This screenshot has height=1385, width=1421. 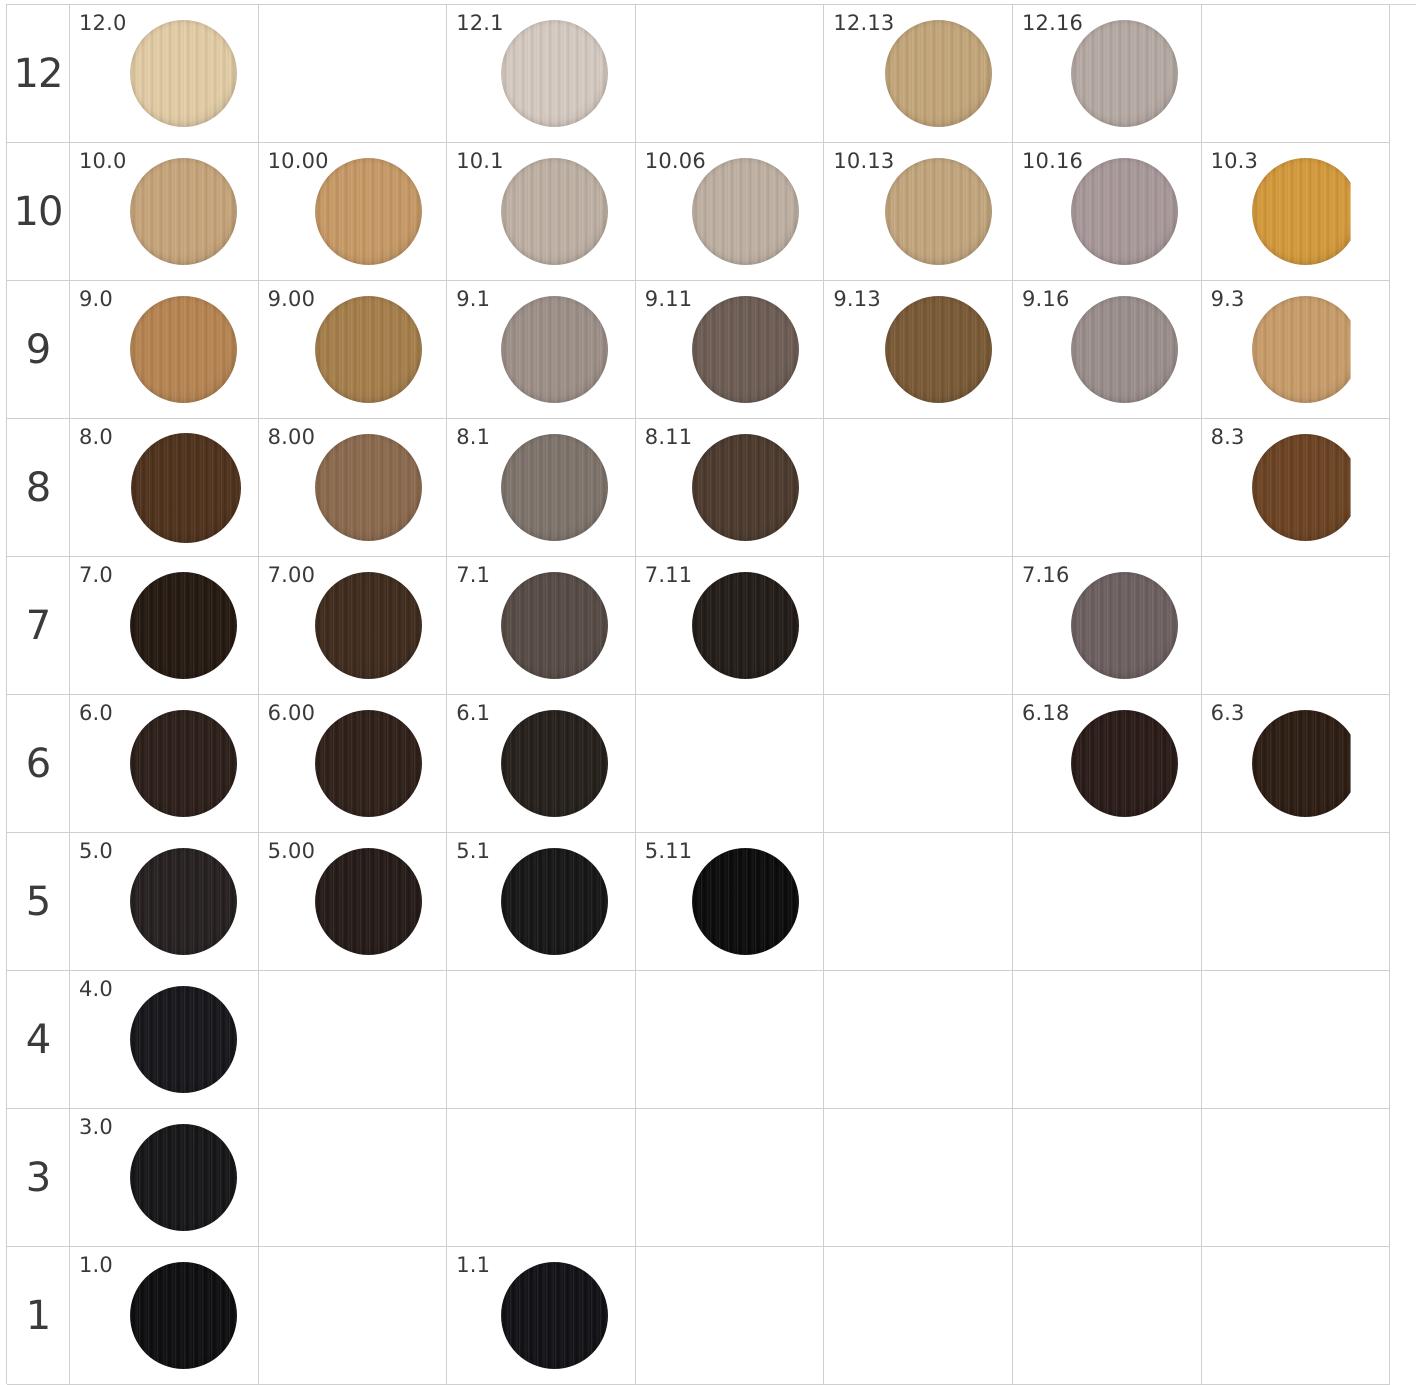 What do you see at coordinates (38, 212) in the screenshot?
I see `level-label: 10` at bounding box center [38, 212].